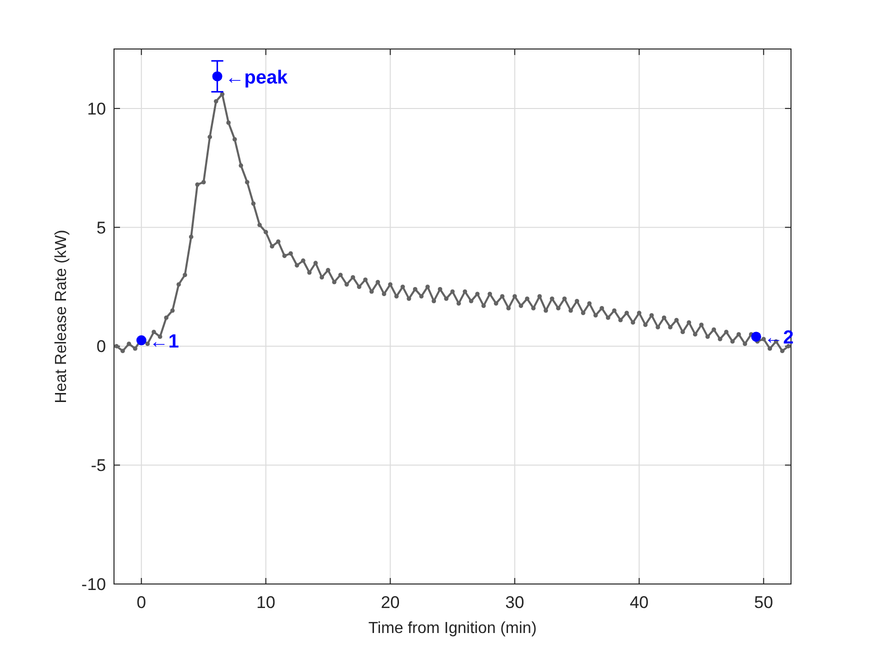 The width and height of the screenshot is (875, 656). I want to click on y-tick-label: -10, so click(93, 584).